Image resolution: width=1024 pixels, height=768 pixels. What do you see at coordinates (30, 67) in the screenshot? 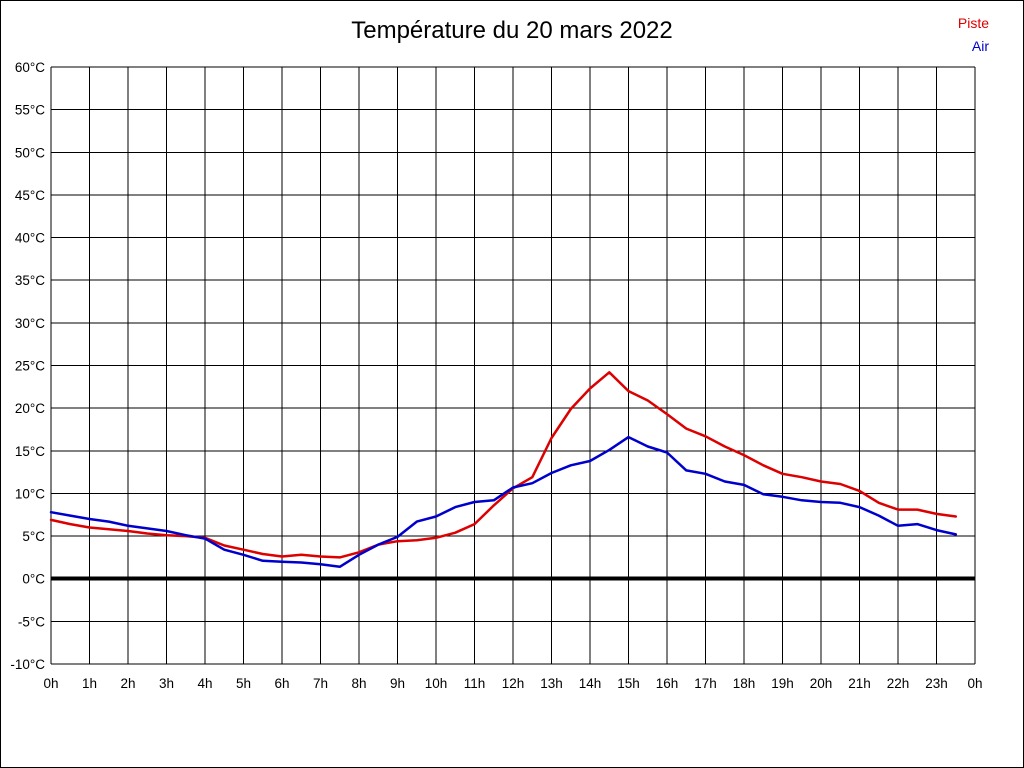
I see `y-axis-tick-label: 60°C` at bounding box center [30, 67].